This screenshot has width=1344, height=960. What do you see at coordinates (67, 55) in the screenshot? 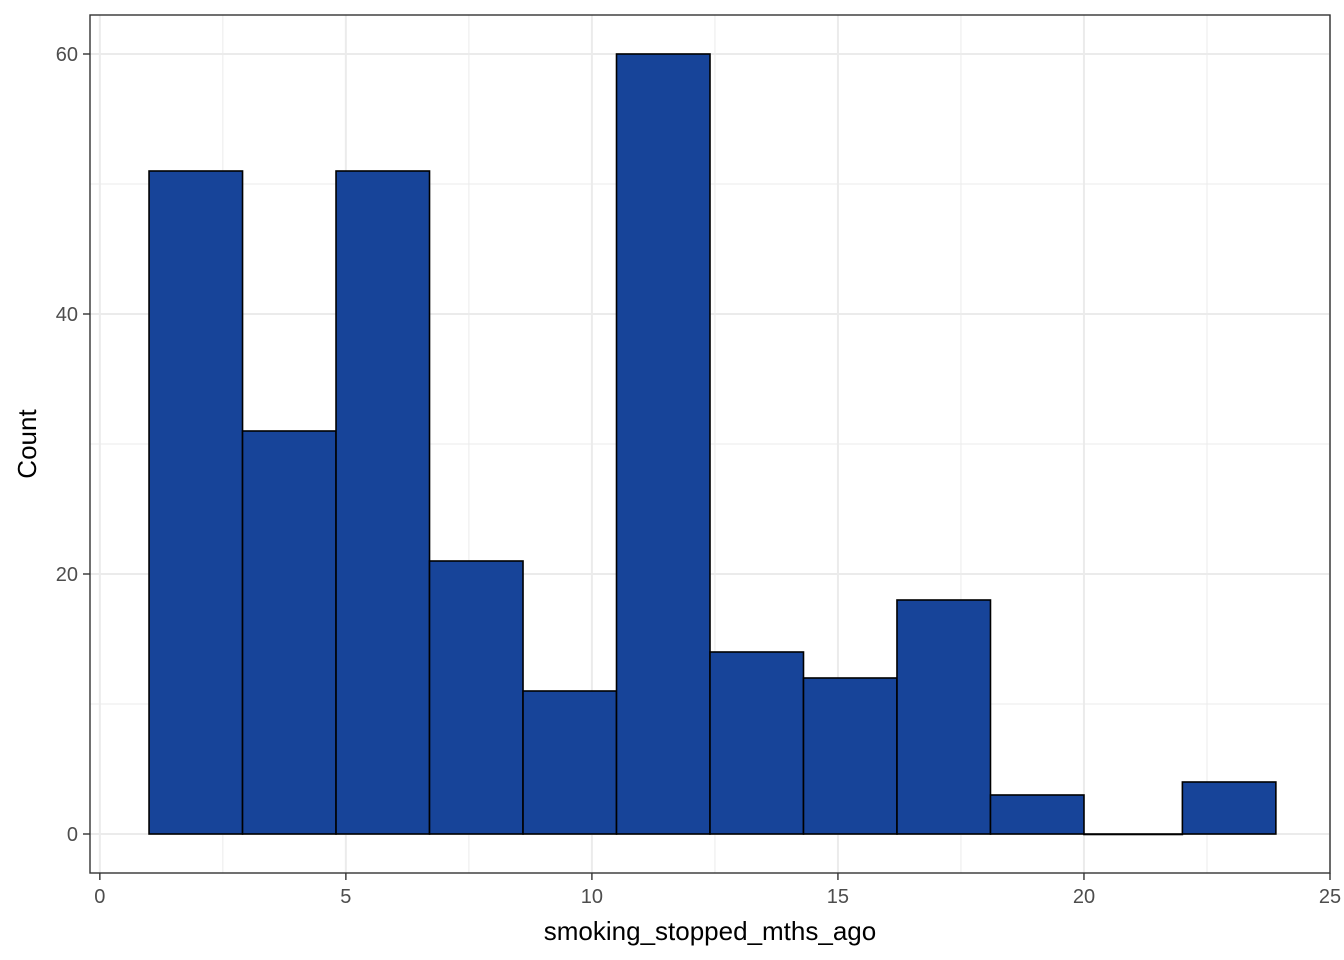
I see `y-tick-label: 60` at bounding box center [67, 55].